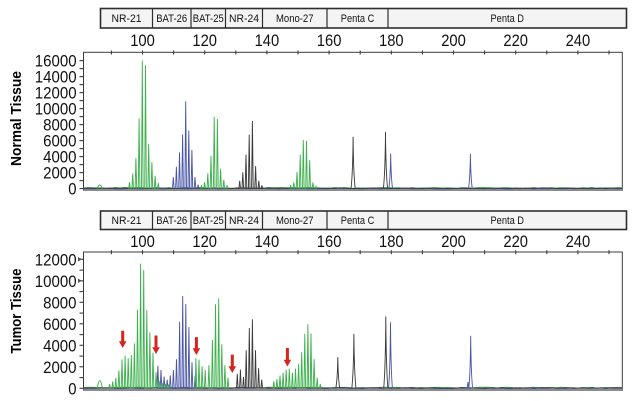 The width and height of the screenshot is (640, 401). I want to click on svg-text: 14000, so click(56, 77).